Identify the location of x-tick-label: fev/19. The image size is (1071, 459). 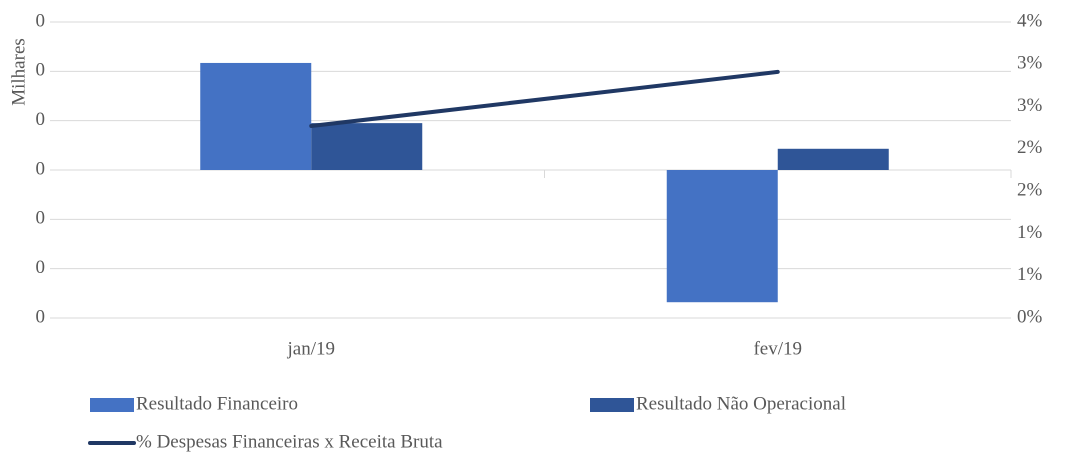
(777, 348).